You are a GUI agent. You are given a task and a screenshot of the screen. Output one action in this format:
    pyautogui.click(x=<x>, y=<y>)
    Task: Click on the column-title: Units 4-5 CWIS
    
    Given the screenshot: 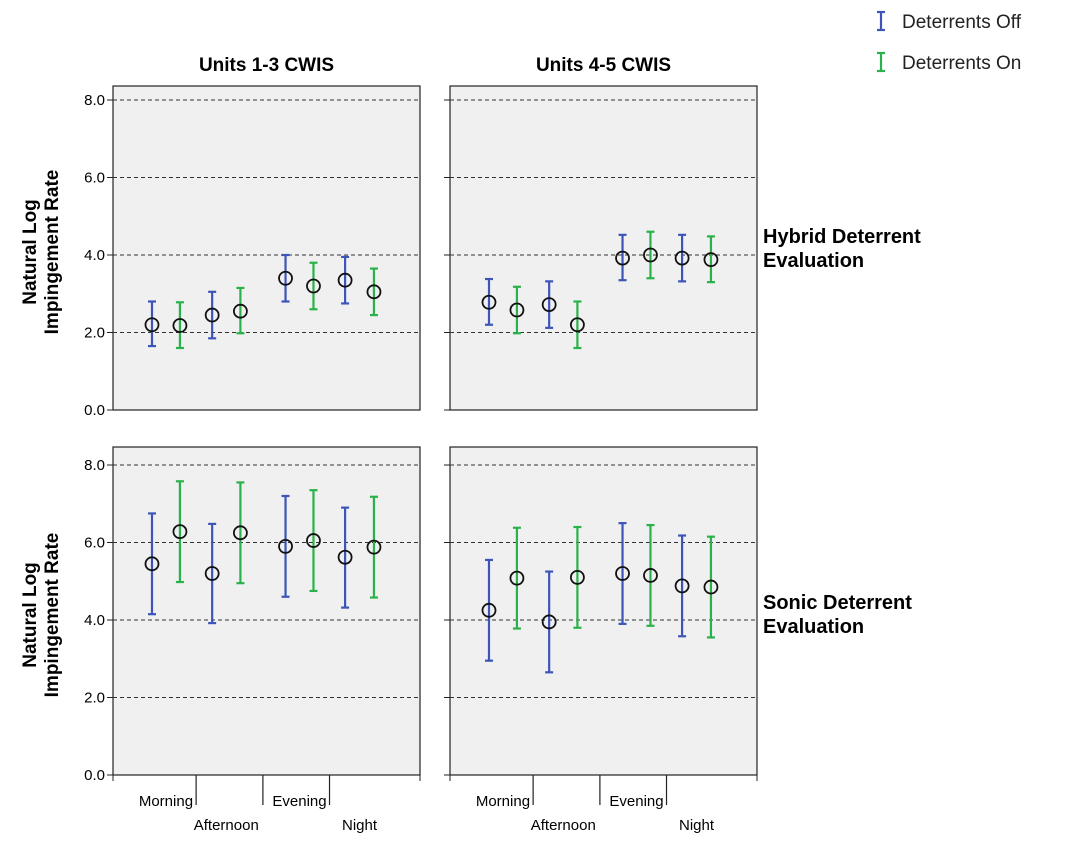 What is the action you would take?
    pyautogui.click(x=603, y=65)
    